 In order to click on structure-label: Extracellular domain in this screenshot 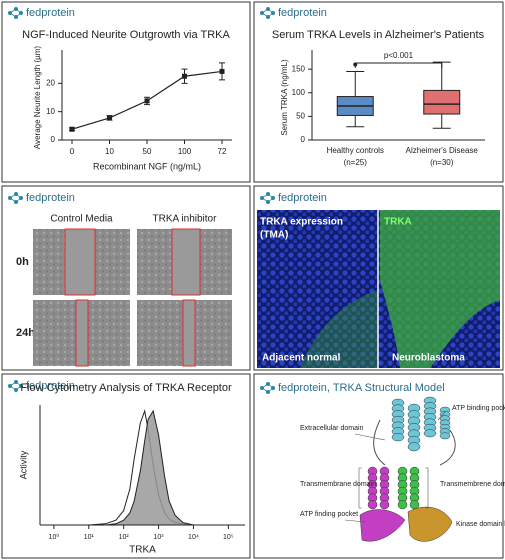, I will do `click(332, 428)`.